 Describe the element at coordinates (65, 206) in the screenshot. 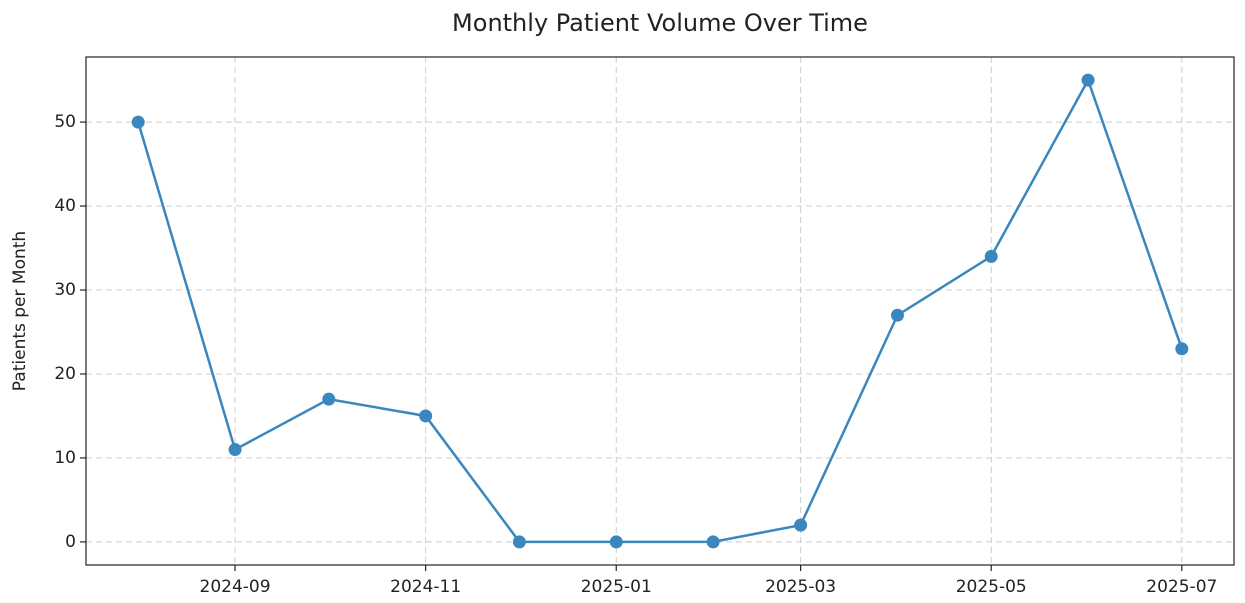

I see `y-tick-label: 40` at that location.